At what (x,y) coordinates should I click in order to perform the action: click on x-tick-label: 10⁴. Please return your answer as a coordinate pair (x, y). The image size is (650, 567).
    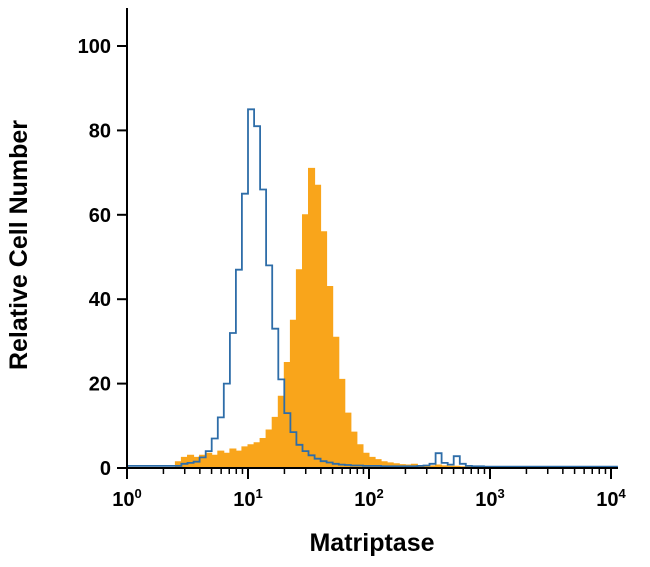
    Looking at the image, I should click on (611, 498).